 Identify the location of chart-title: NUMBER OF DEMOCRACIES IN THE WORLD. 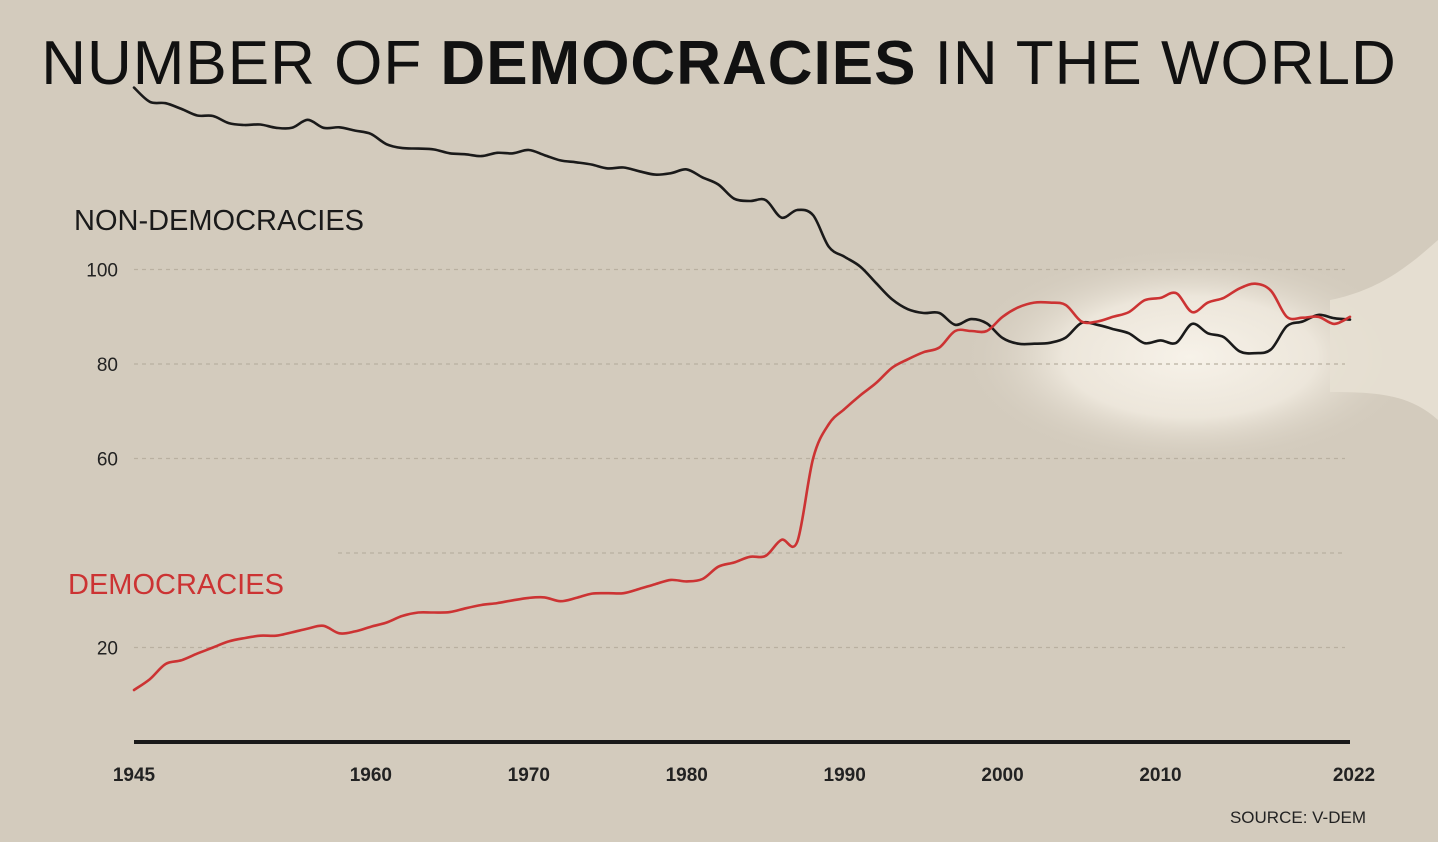
(719, 63).